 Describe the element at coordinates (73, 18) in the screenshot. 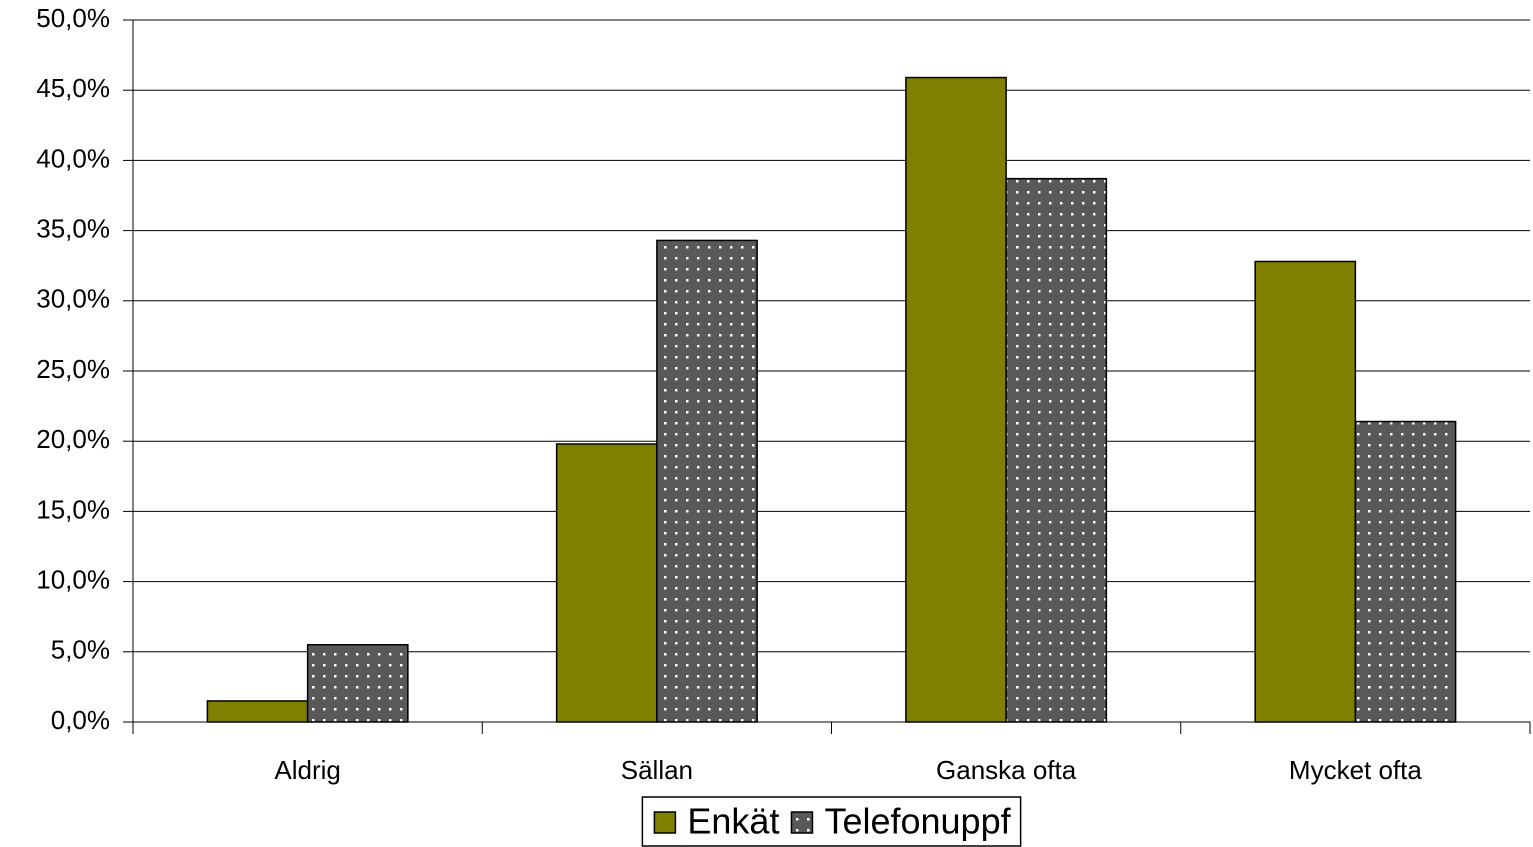

I see `y-tick-label: 50,0%` at that location.